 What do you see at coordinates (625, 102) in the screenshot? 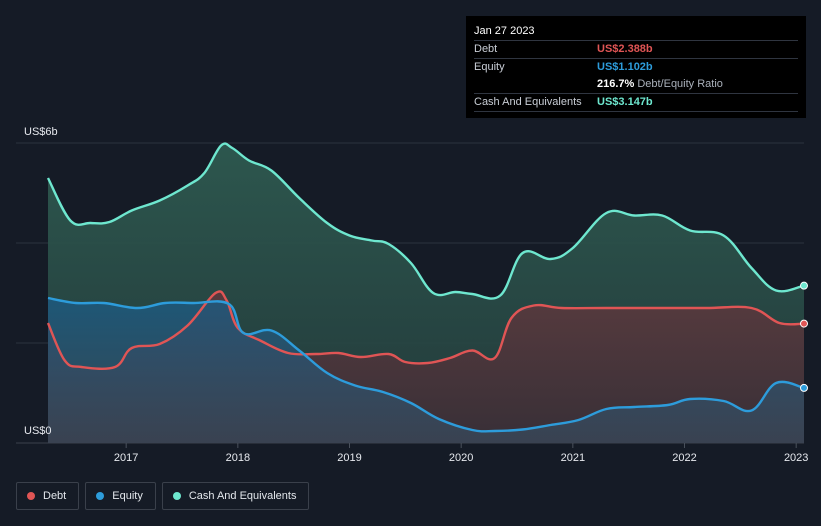
I see `tooltip-cash-value: US$3.147b` at bounding box center [625, 102].